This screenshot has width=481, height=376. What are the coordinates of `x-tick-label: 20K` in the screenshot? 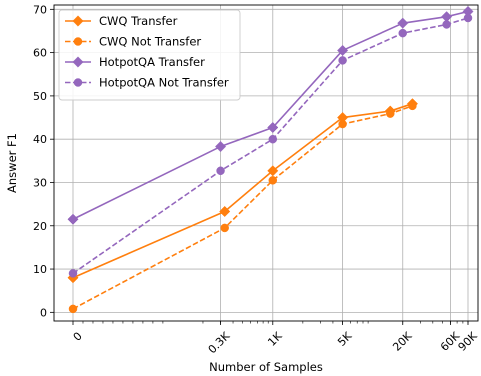 It's located at (402, 341).